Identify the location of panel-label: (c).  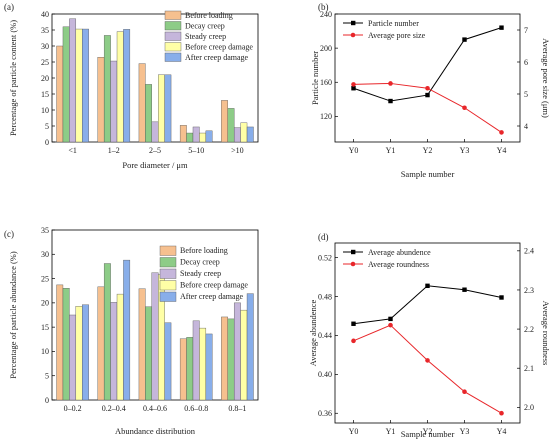
(9, 234).